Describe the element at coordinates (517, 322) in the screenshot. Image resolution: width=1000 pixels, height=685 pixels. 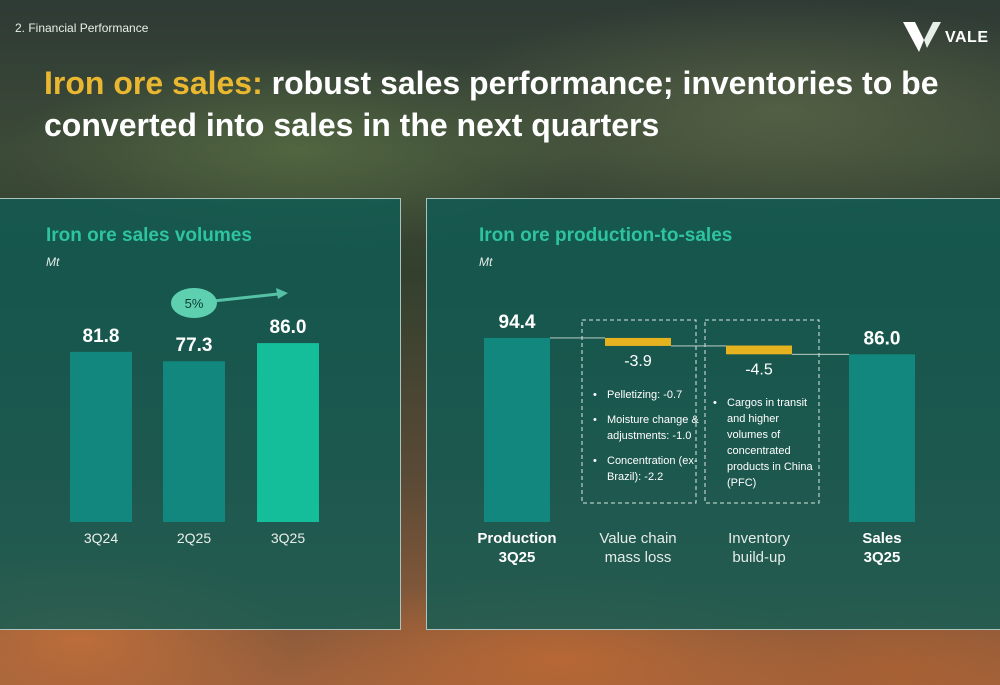
I see `waterfall-value-1: 94.4` at that location.